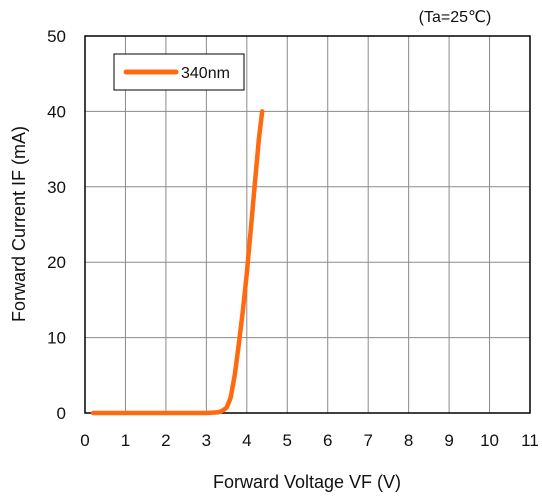 The width and height of the screenshot is (542, 497). I want to click on y-tick-label: 10, so click(56, 338).